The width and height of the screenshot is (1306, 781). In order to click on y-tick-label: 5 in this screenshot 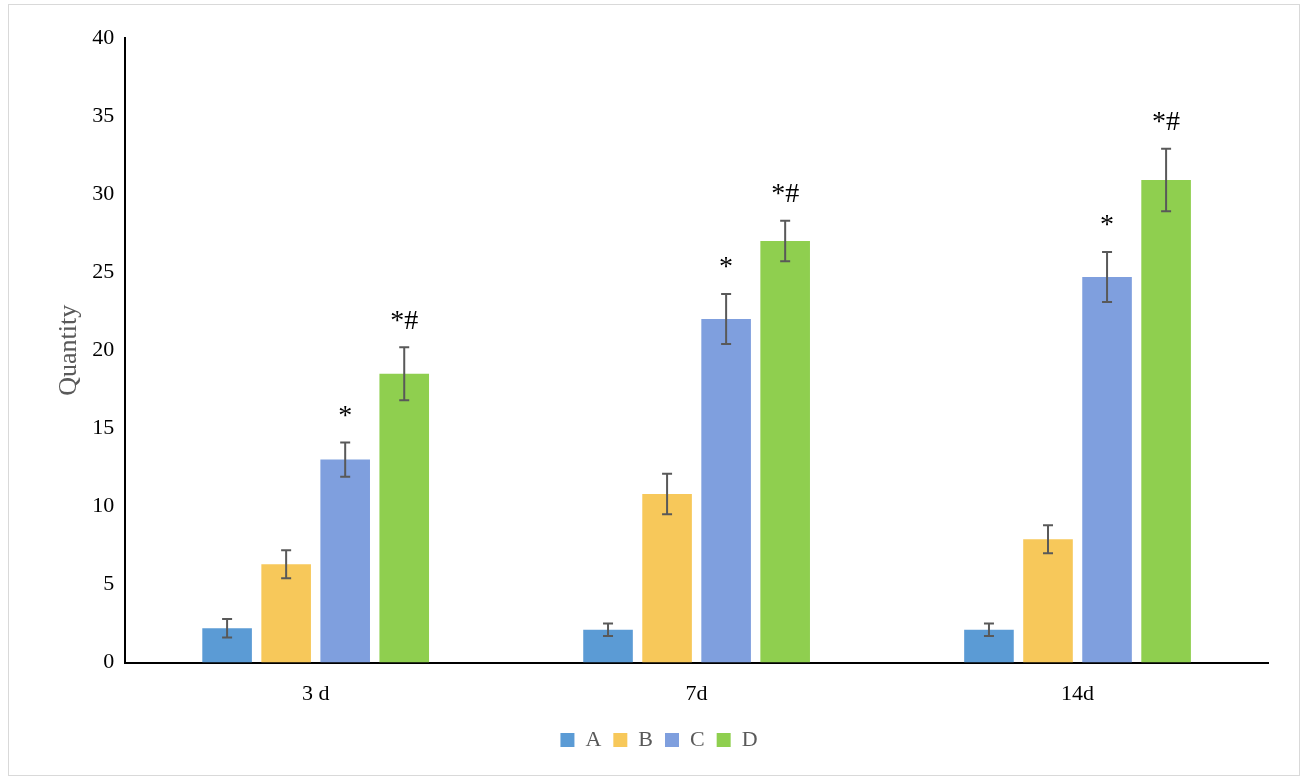, I will do `click(109, 583)`.